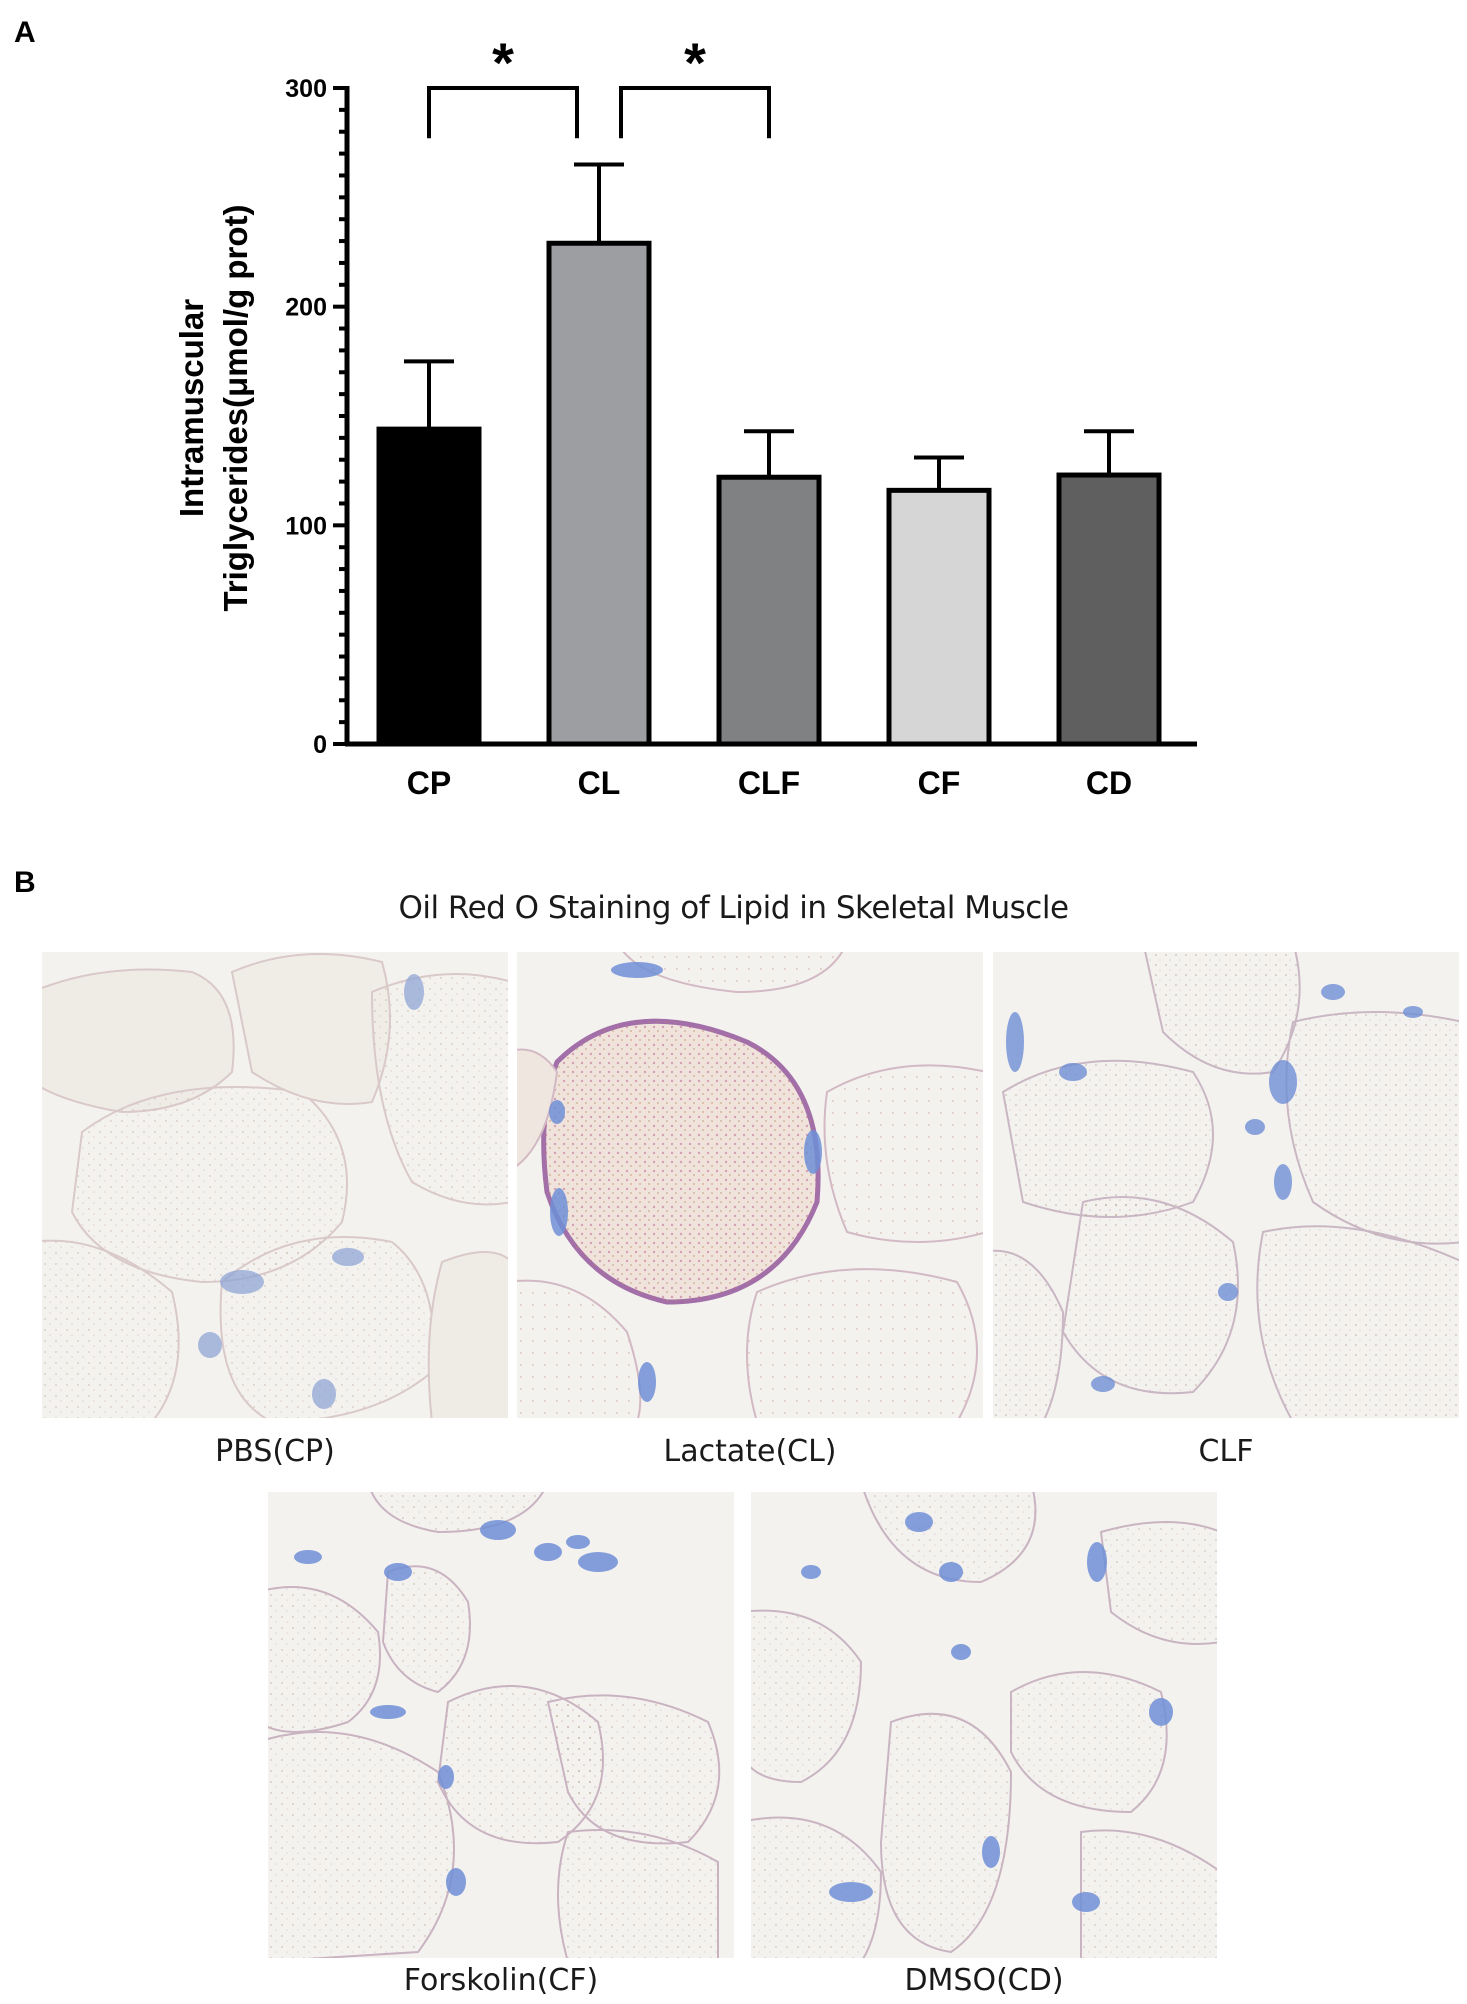  Describe the element at coordinates (599, 783) in the screenshot. I see `x-tick-label-cl: CL` at that location.